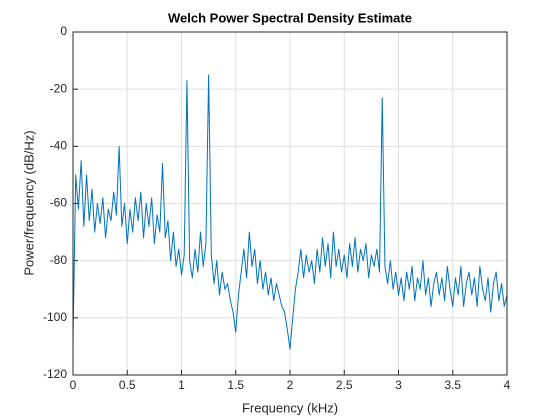 This screenshot has width=560, height=420. Describe the element at coordinates (344, 385) in the screenshot. I see `x-tick-label: 2.5` at that location.